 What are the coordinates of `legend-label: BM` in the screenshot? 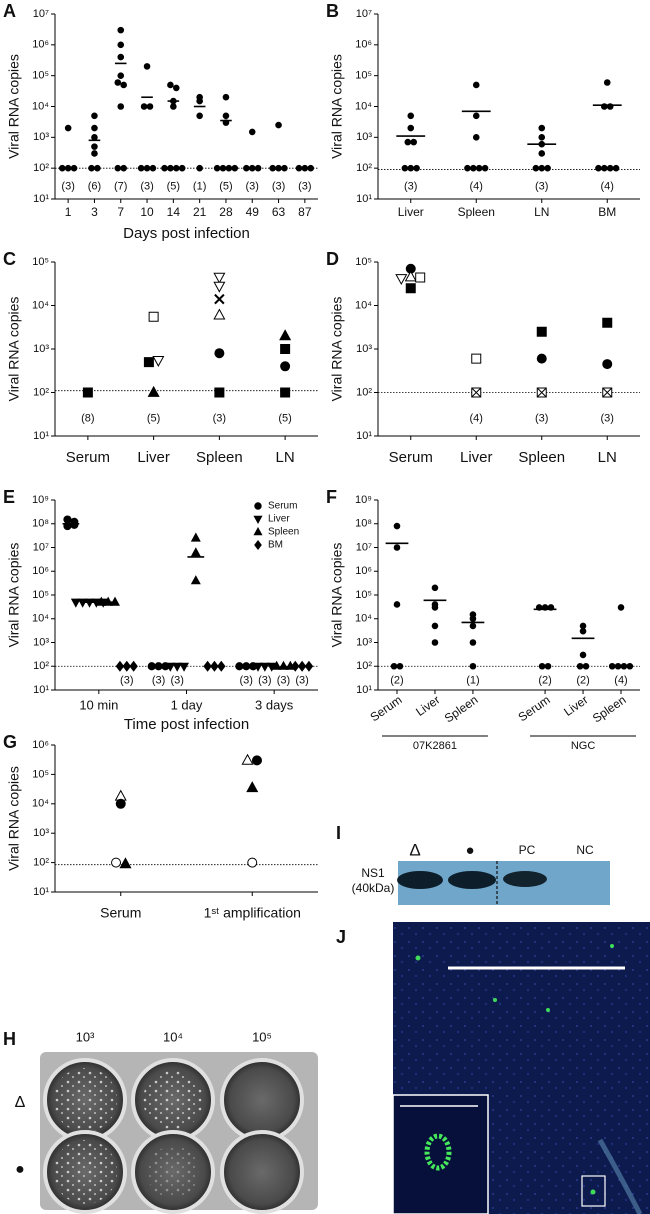 It's located at (275, 545).